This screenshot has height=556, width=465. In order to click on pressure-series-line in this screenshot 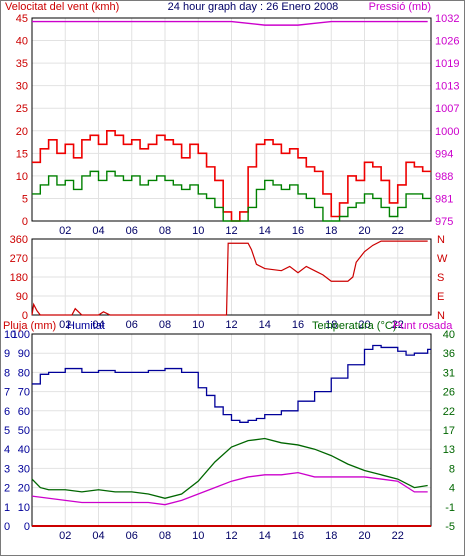, I will do `click(230, 23)`.